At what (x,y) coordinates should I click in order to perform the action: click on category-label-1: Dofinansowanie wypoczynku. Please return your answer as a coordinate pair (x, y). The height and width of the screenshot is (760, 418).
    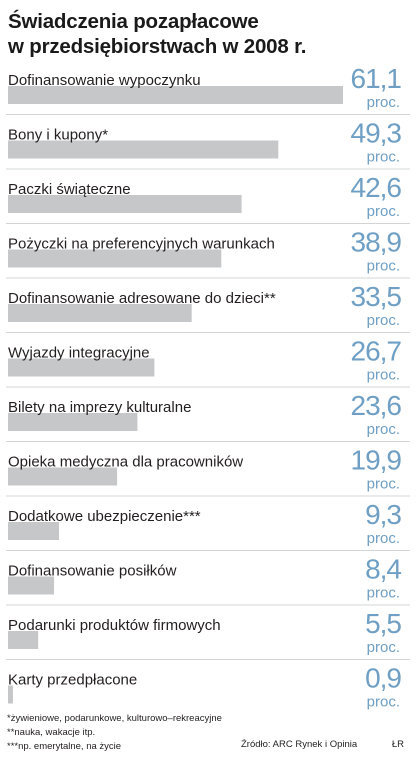
    Looking at the image, I should click on (104, 80).